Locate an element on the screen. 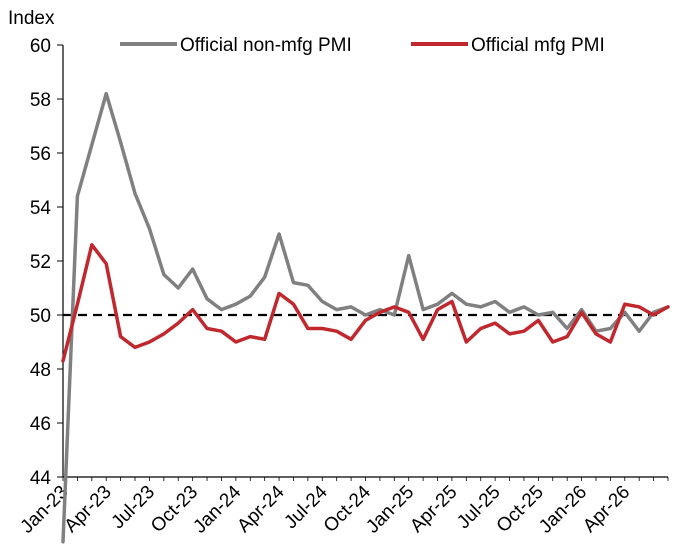 The height and width of the screenshot is (554, 679). y-axis-title: Index is located at coordinates (31, 18).